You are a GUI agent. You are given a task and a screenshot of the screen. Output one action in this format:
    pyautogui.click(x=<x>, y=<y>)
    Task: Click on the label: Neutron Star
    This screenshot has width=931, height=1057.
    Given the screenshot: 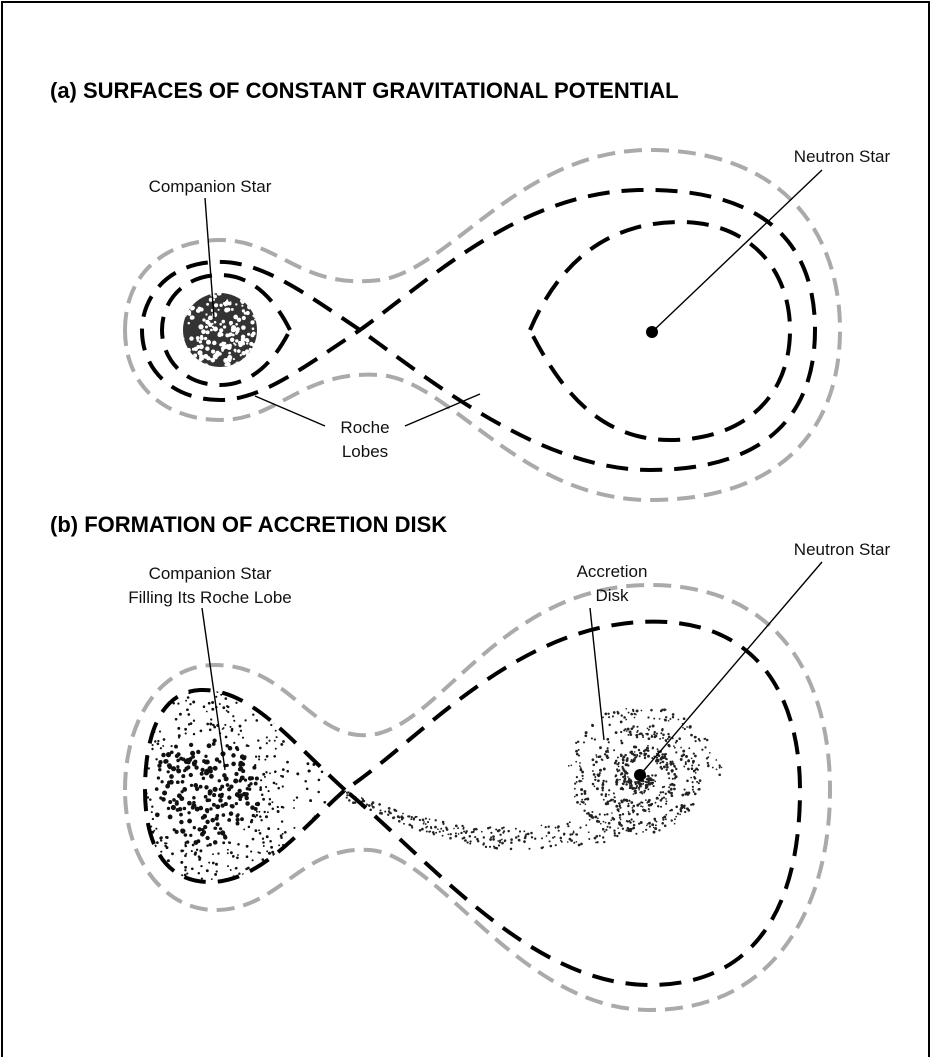 What is the action you would take?
    pyautogui.click(x=842, y=549)
    